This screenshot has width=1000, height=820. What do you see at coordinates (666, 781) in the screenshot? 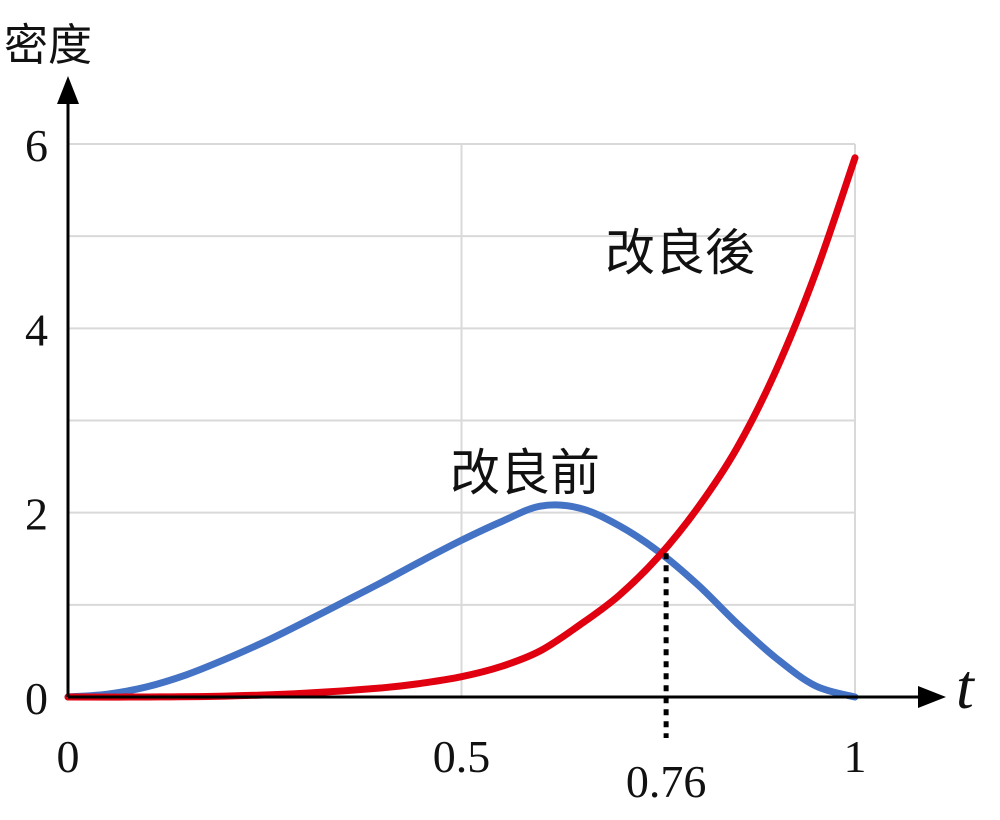
I see `intersection-x-label: 0.76` at bounding box center [666, 781].